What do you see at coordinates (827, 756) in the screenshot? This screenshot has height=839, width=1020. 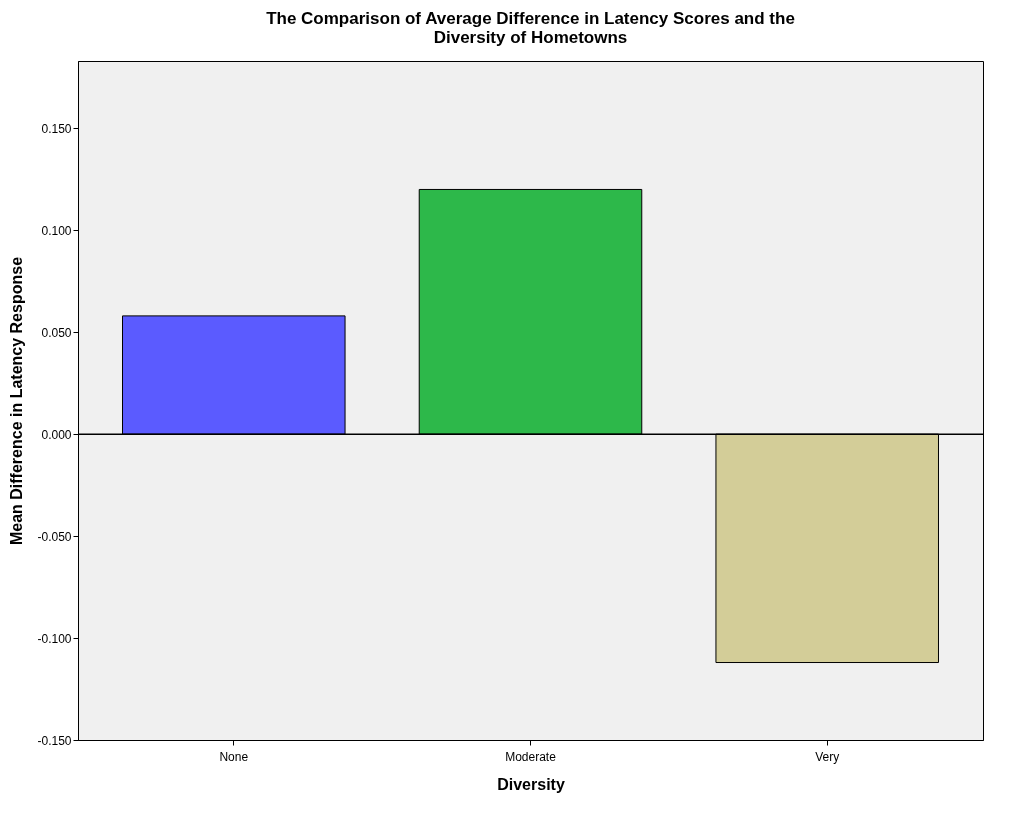 I see `x-tick-label: Very` at bounding box center [827, 756].